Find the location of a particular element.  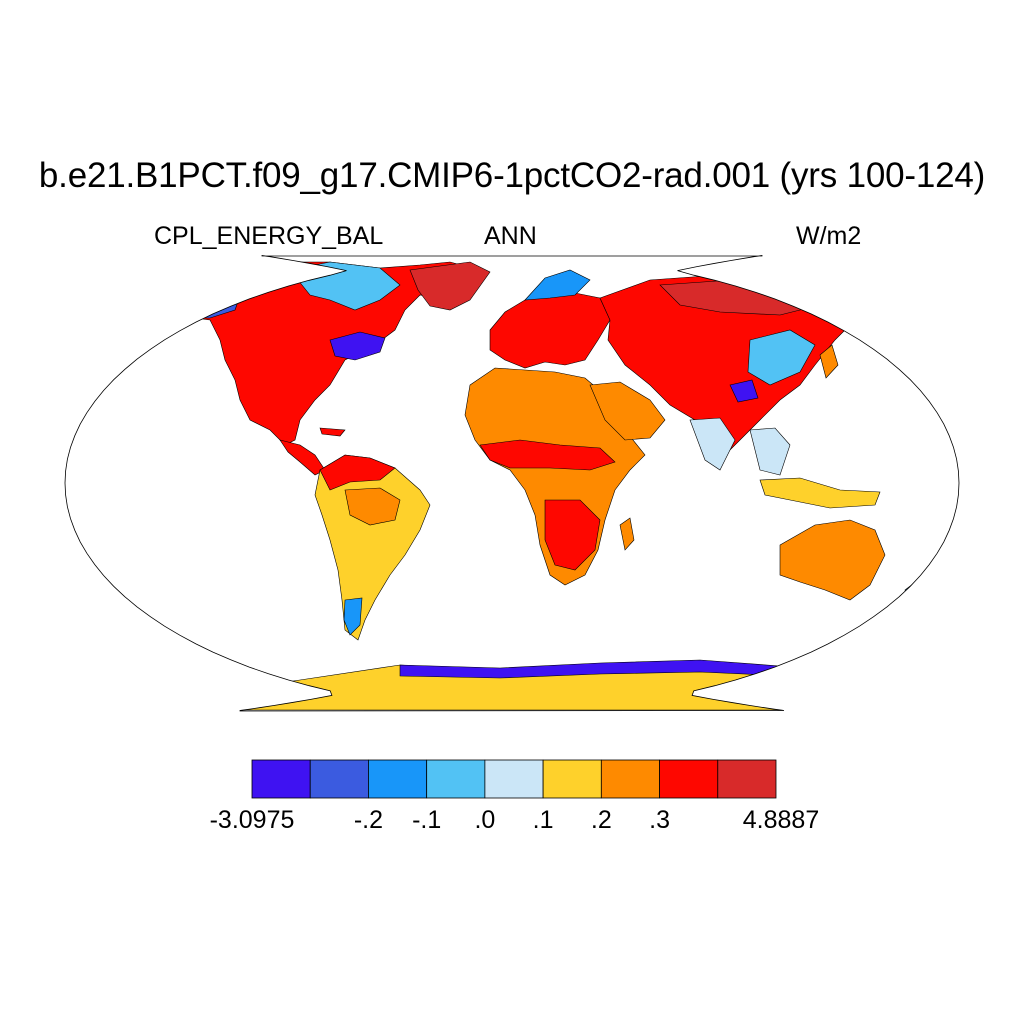

land-caribbean is located at coordinates (332, 432).